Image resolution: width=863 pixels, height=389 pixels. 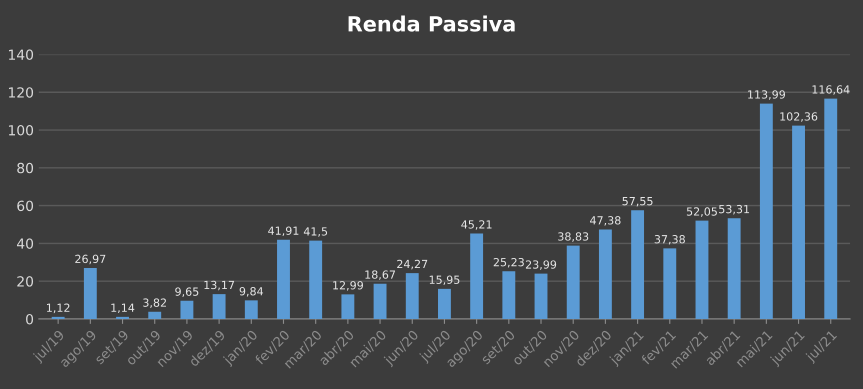 What do you see at coordinates (734, 209) in the screenshot?
I see `data-label: 53,31` at bounding box center [734, 209].